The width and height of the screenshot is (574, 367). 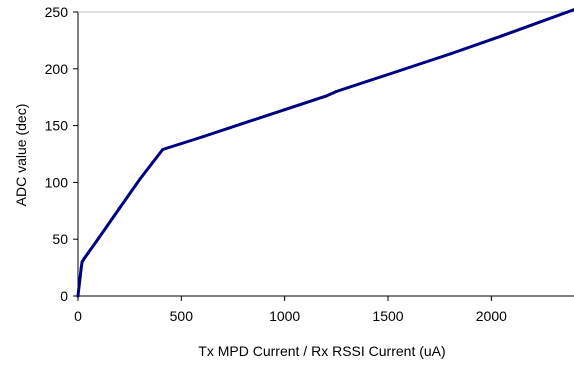 I want to click on y-axis-label: ADC value (dec), so click(x=21, y=155).